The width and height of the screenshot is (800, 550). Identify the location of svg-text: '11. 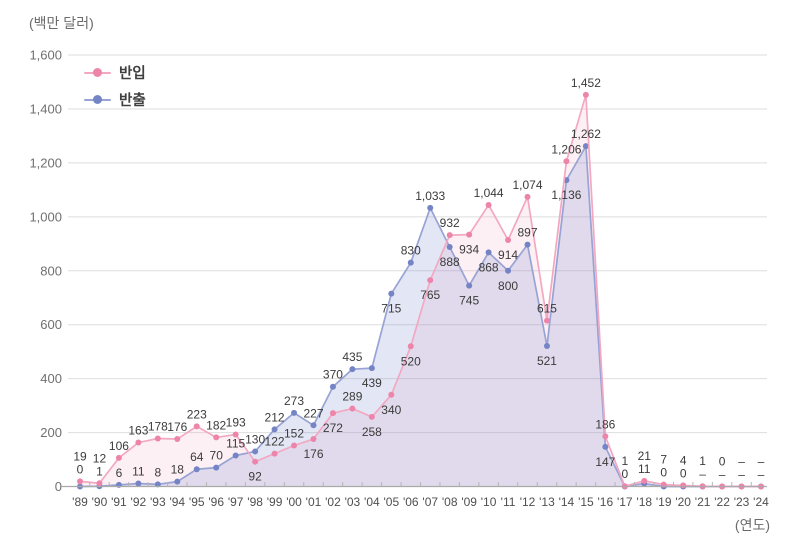
(508, 502).